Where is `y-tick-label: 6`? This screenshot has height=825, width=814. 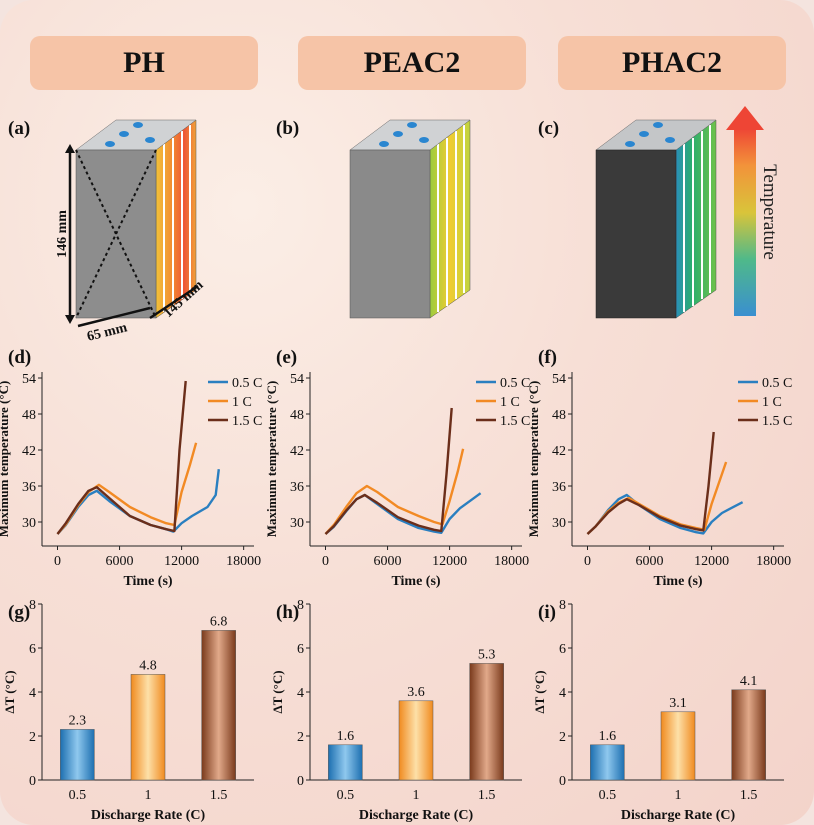 y-tick-label: 6 is located at coordinates (562, 649).